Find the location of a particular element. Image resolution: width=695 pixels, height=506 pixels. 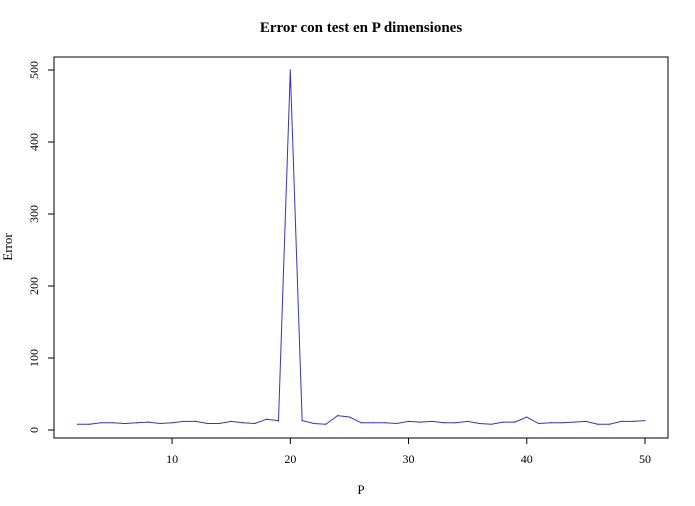

y-axis: 0 100 200 300 400 500 is located at coordinates (41, 247).